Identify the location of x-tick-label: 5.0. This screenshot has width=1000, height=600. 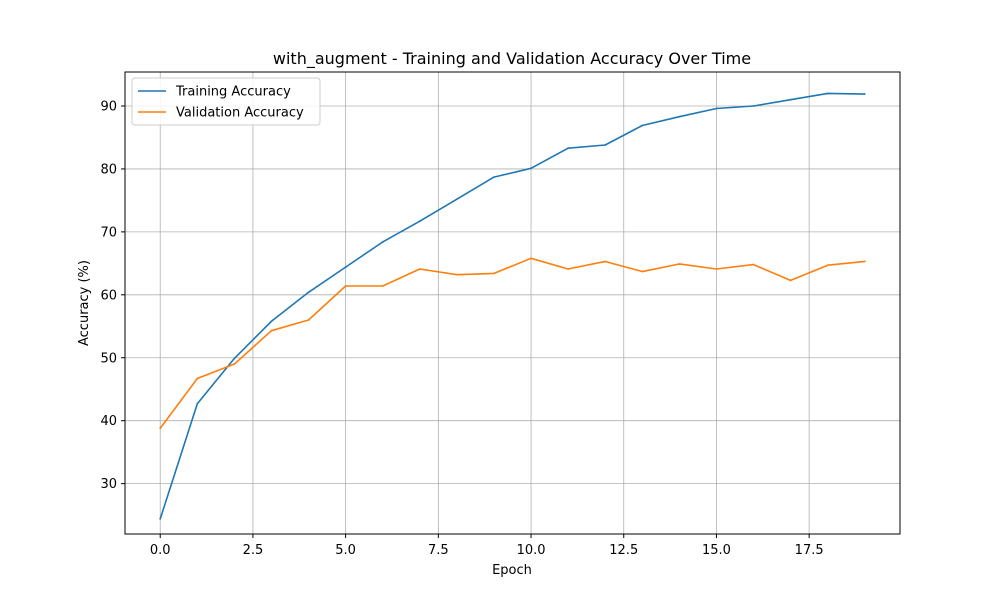
(345, 550).